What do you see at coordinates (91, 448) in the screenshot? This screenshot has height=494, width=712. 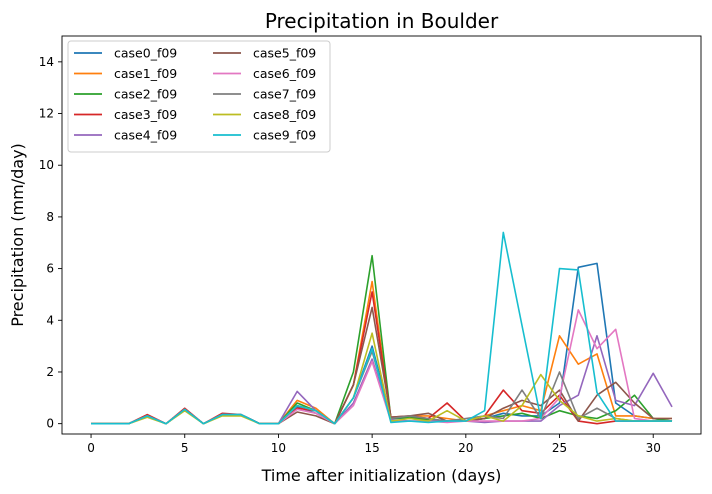 I see `x-tick-label: 0` at bounding box center [91, 448].